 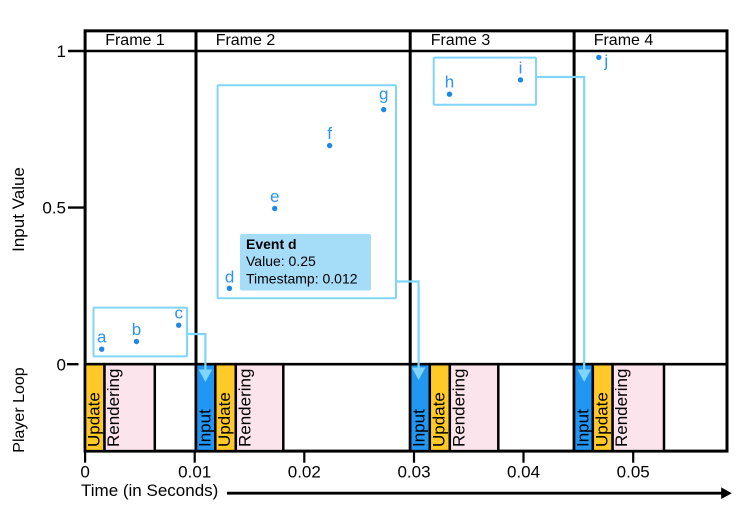 I want to click on svg-text: Frame 1, so click(x=135, y=40).